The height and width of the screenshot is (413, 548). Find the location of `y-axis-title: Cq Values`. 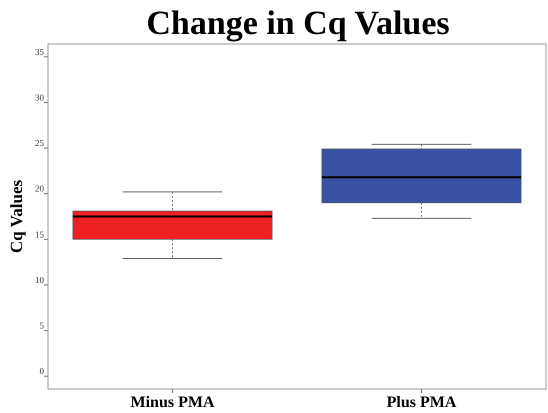

y-axis-title: Cq Values is located at coordinates (16, 217).